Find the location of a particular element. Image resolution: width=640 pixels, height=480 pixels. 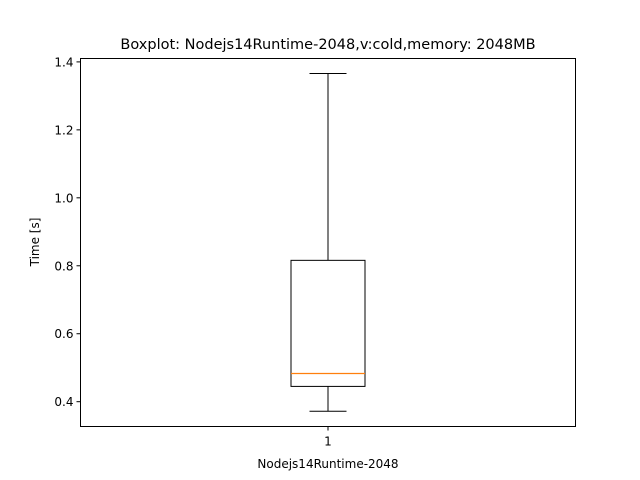

y-axis-label: Time [s] is located at coordinates (35, 243).